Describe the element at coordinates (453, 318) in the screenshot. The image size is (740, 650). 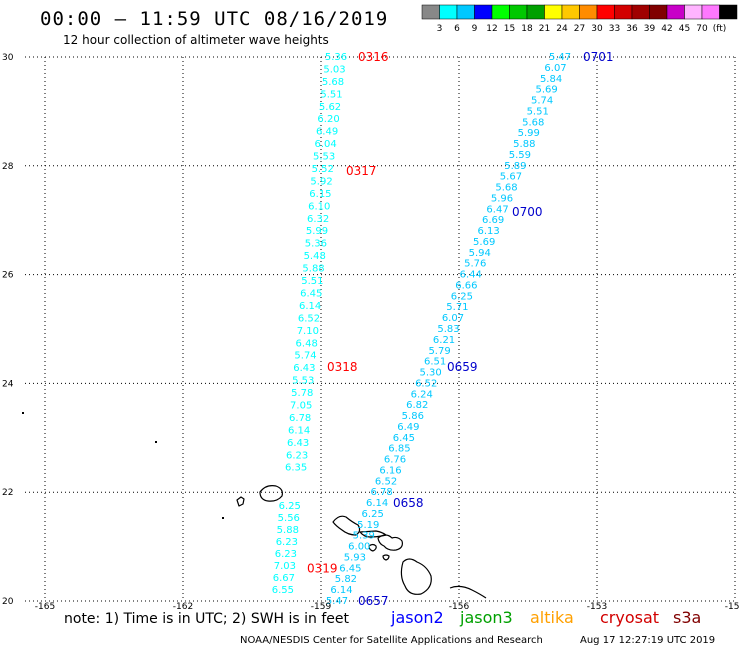
I see `swh-value-jason2: 6.07` at that location.